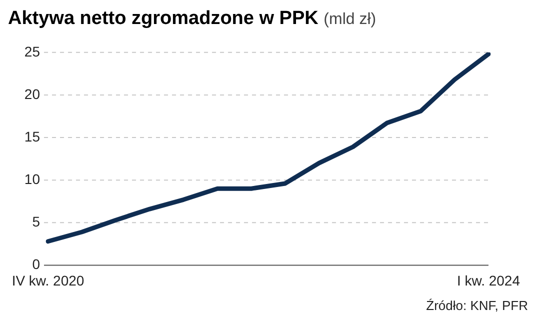 This screenshot has width=536, height=320. Describe the element at coordinates (488, 280) in the screenshot. I see `x-tick-label: I kw. 2024` at that location.